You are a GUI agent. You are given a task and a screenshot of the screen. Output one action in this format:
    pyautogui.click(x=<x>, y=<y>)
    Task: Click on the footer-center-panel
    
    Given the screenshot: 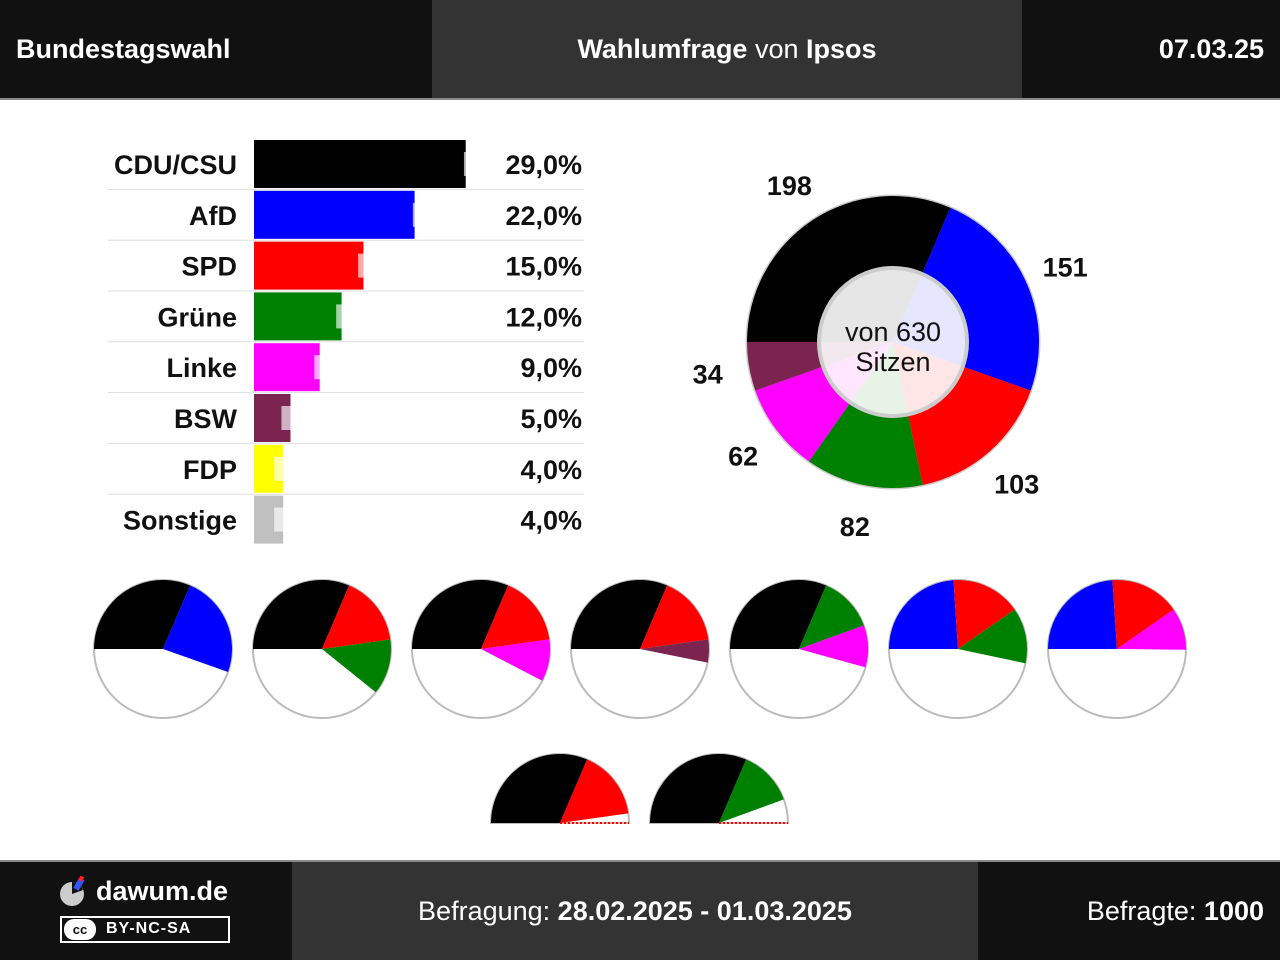 What is the action you would take?
    pyautogui.click(x=635, y=911)
    